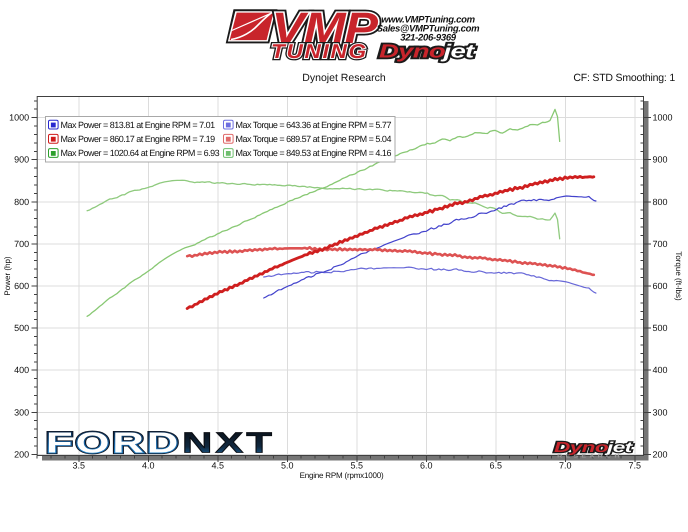 This screenshot has height=532, width=688. What do you see at coordinates (678, 276) in the screenshot?
I see `svg-text: Torque (ft-lbs)` at bounding box center [678, 276].